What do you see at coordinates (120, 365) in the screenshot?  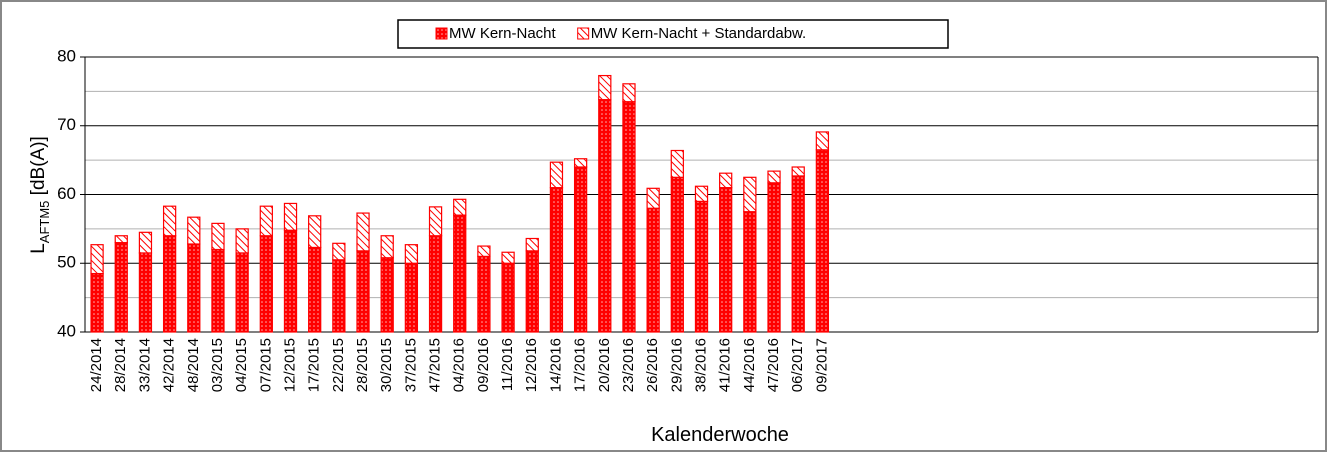 I see `x-tick-label: 28/2014` at bounding box center [120, 365].